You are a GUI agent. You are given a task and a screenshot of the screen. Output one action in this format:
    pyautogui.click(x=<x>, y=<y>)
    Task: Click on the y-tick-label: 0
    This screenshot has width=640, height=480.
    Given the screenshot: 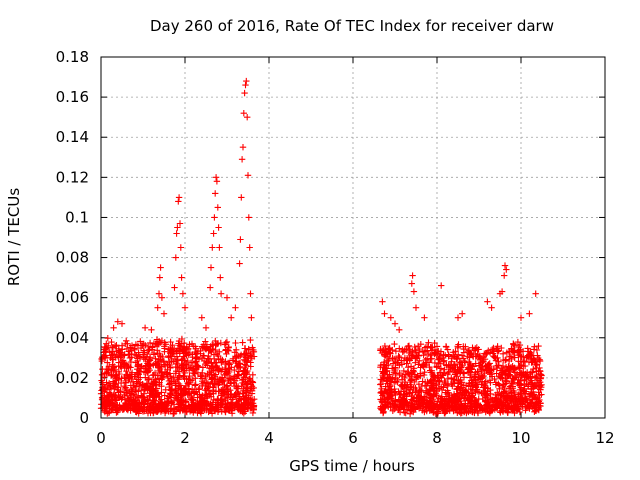 What is the action you would take?
    pyautogui.click(x=84, y=418)
    